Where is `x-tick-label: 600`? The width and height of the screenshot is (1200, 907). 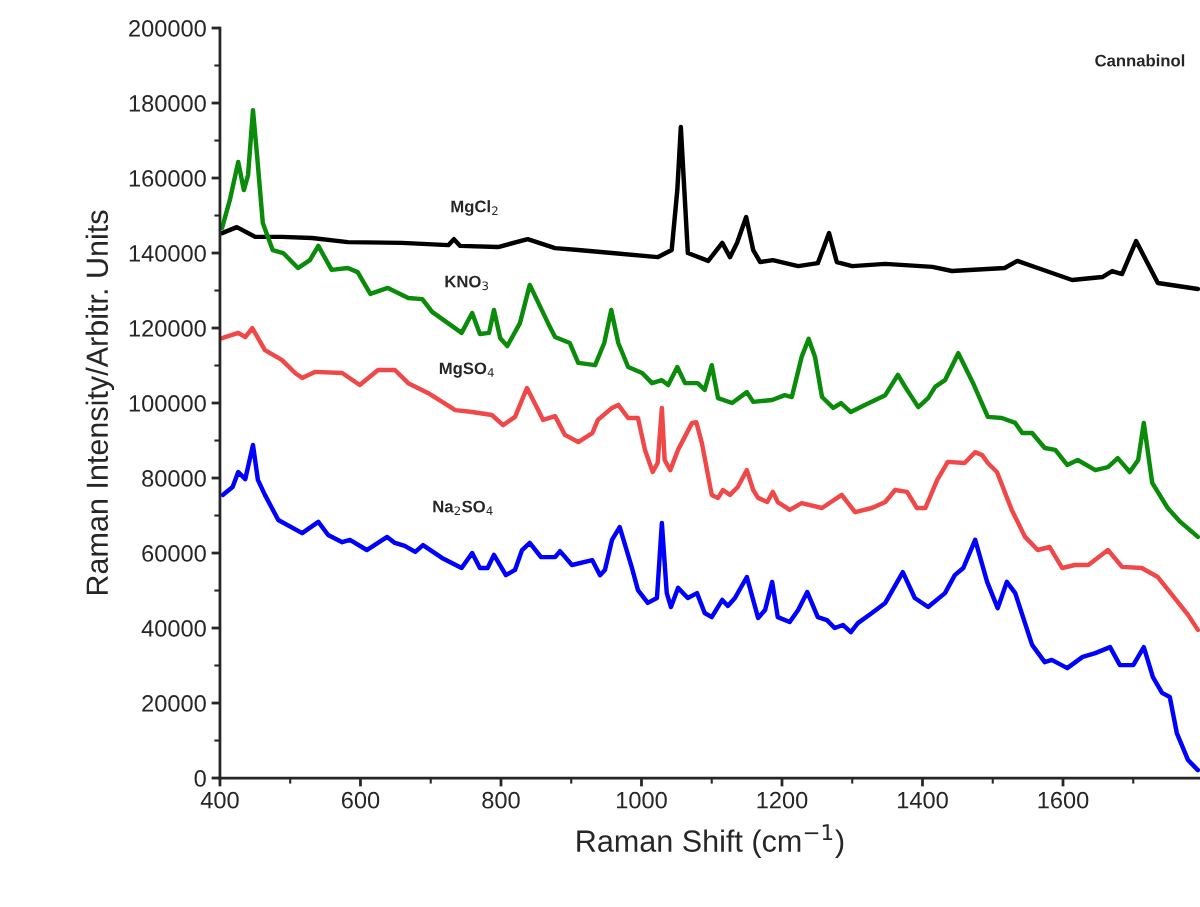
x-tick-label: 600 is located at coordinates (360, 800).